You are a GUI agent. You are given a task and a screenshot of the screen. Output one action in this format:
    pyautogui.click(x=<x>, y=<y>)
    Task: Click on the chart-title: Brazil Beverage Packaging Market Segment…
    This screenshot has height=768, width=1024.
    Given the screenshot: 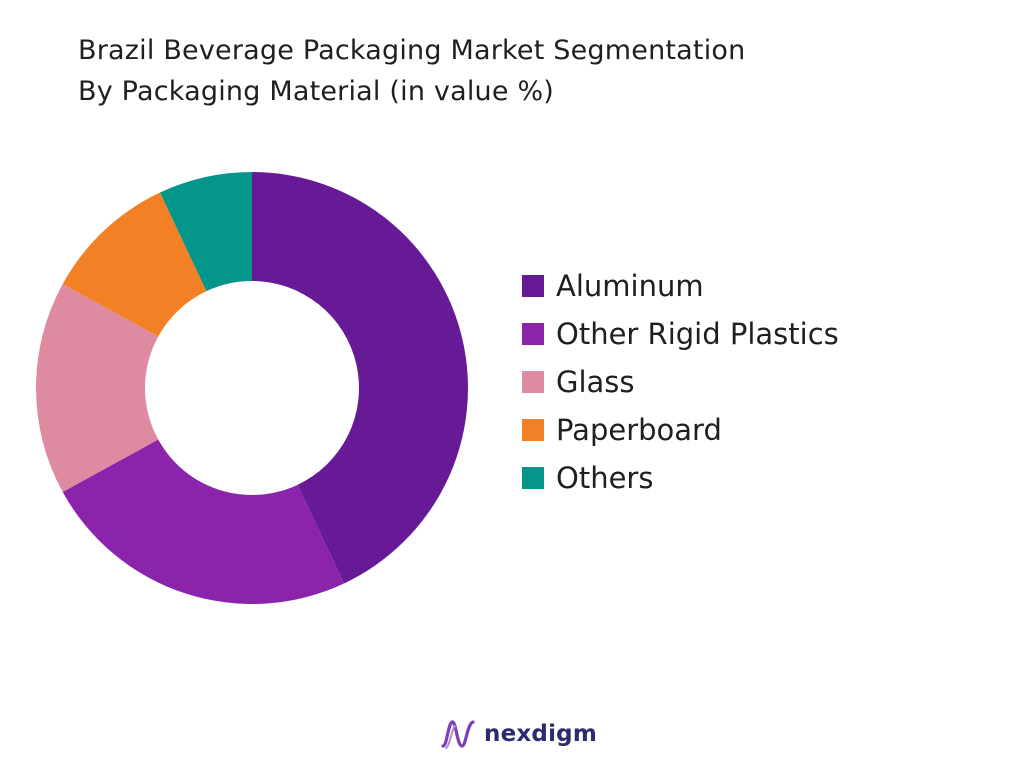 What is the action you would take?
    pyautogui.click(x=411, y=71)
    